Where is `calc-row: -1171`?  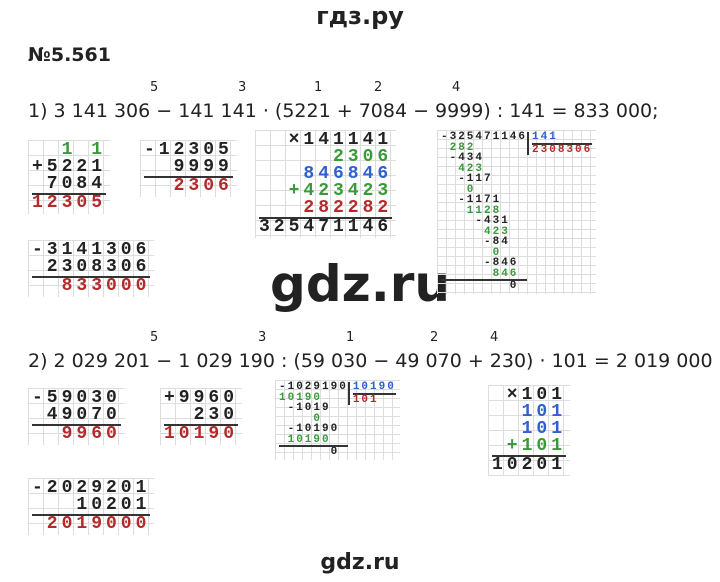
calc-row: -1171 is located at coordinates (480, 200).